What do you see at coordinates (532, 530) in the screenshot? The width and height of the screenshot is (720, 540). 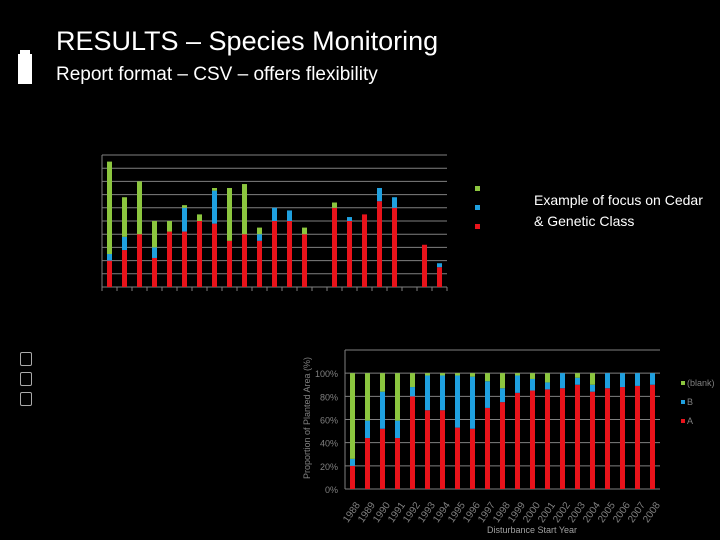 I see `x-axis-title: Disturbance Start Year` at bounding box center [532, 530].